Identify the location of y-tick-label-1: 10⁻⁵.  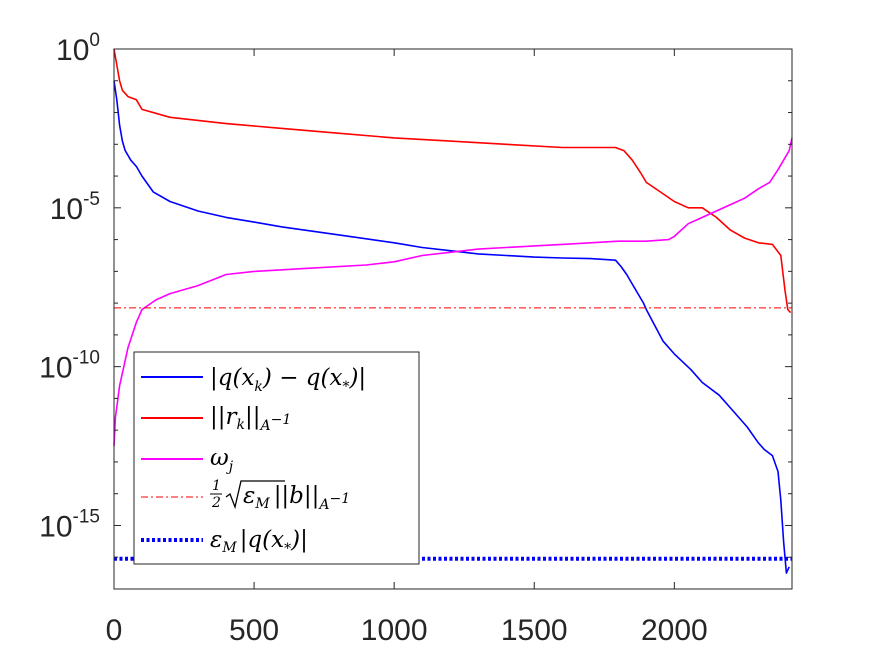
(75, 207).